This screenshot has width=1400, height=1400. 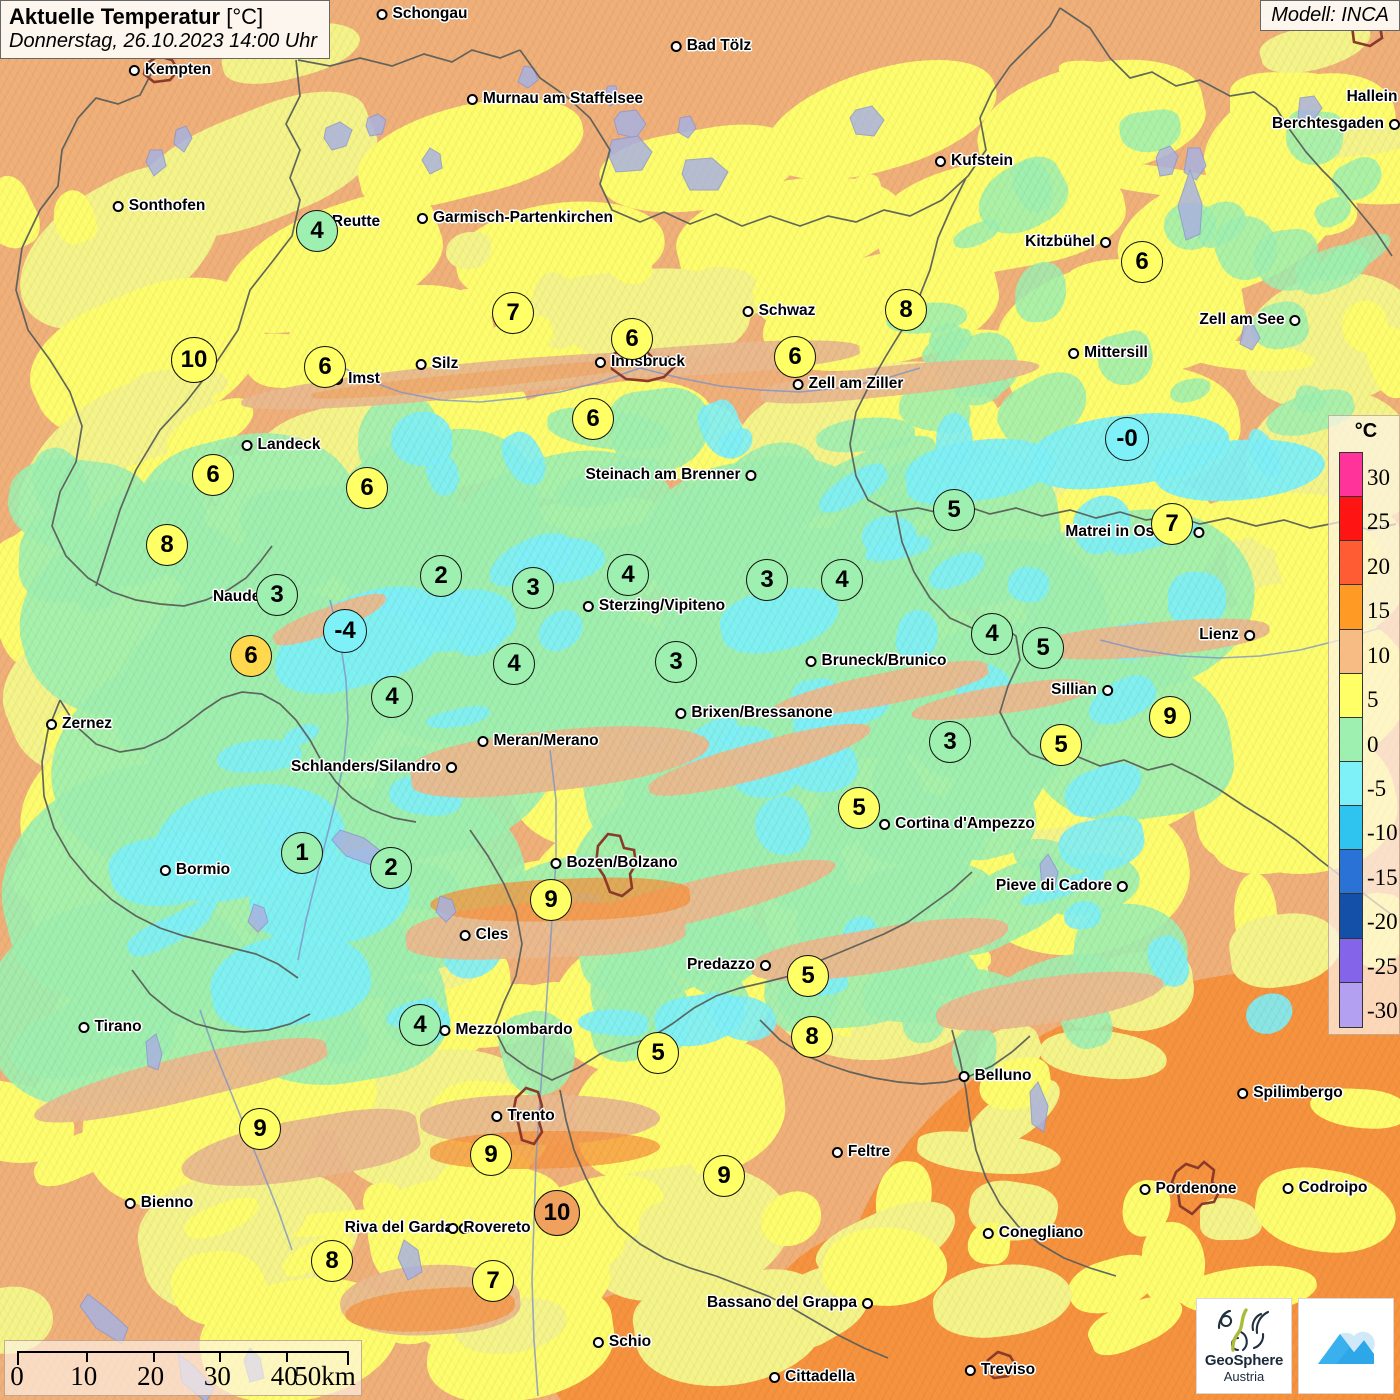 I want to click on city-marker: Schongau, so click(x=421, y=14).